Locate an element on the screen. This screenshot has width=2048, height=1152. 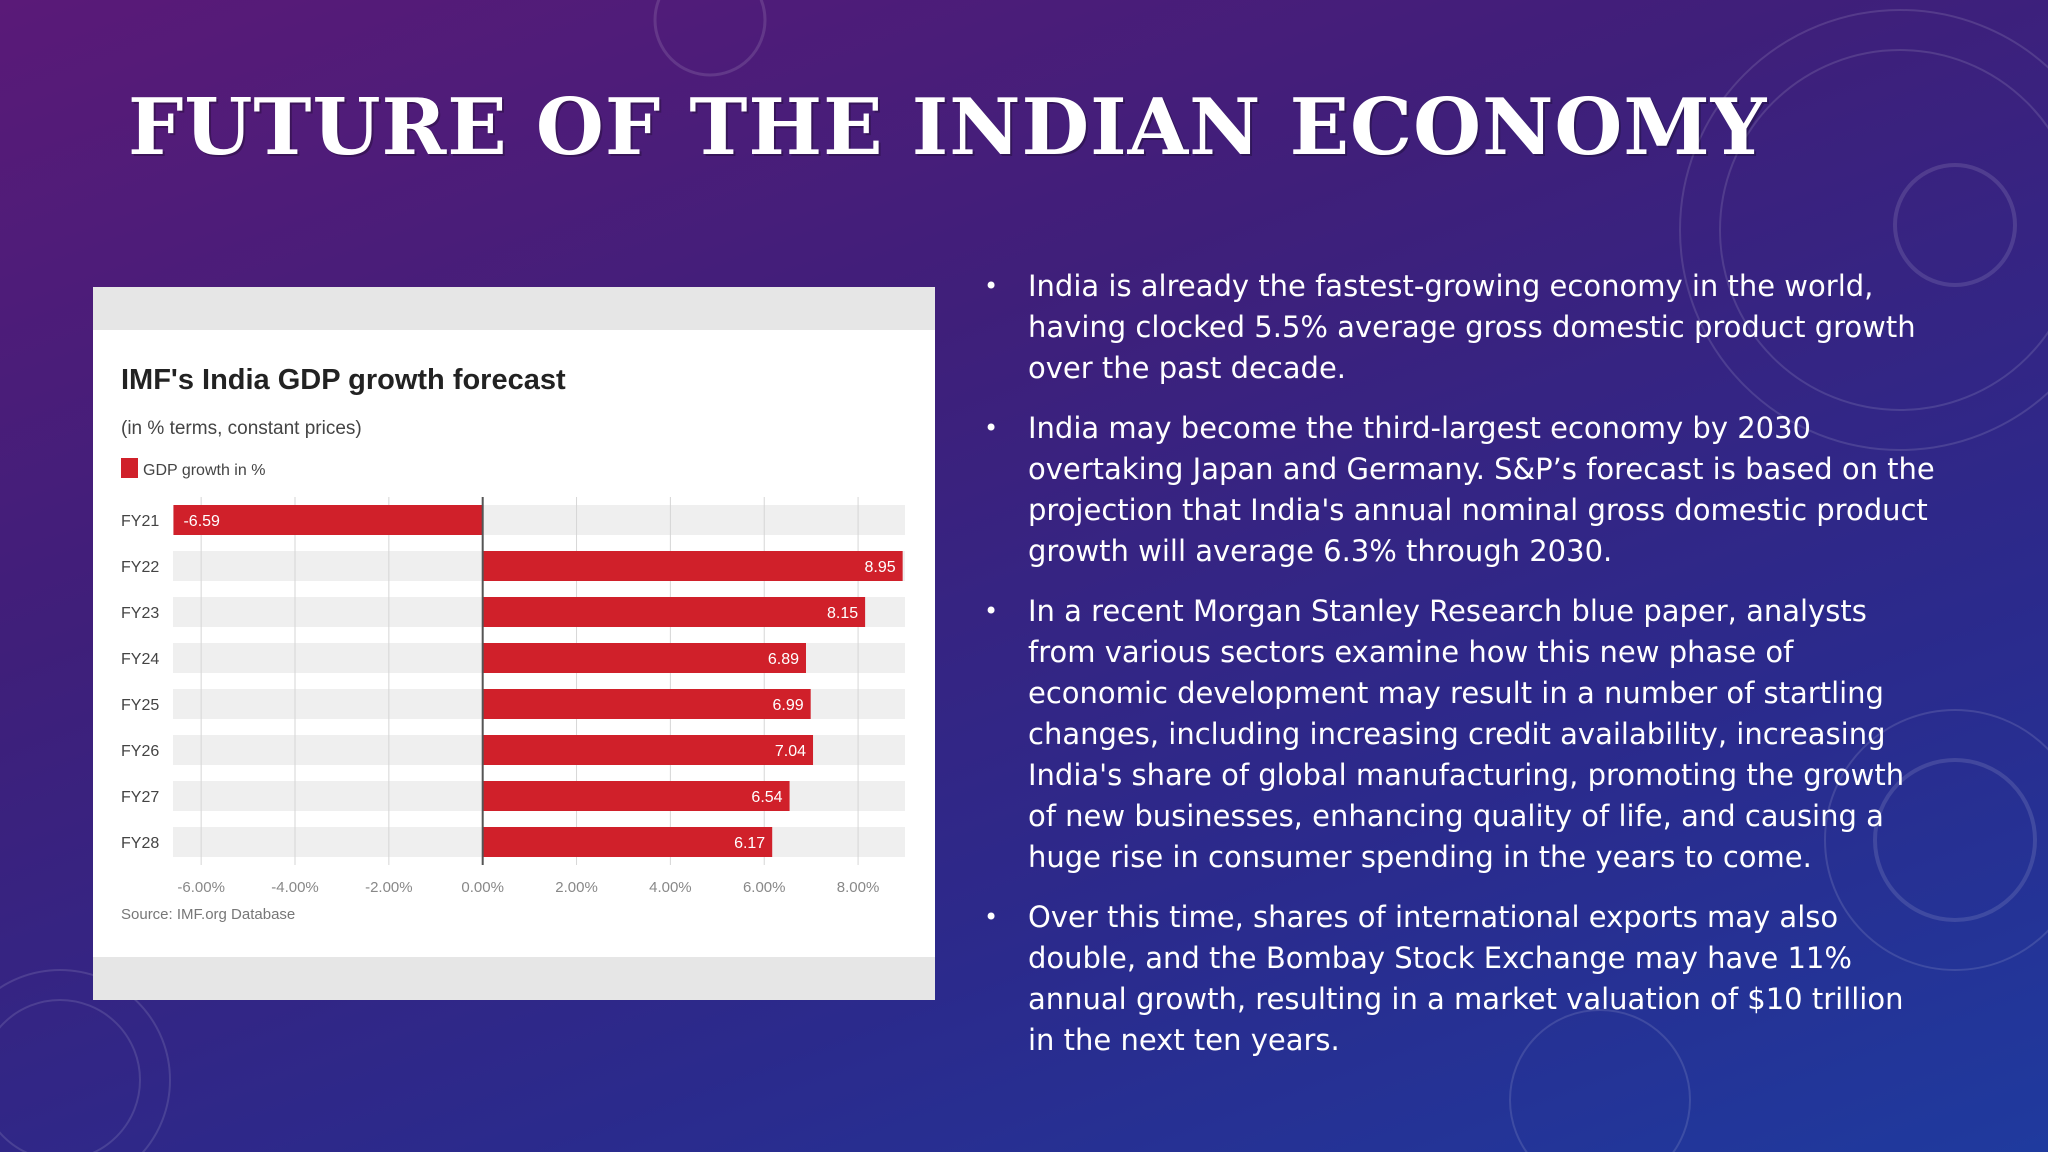
data-label: 6.99 is located at coordinates (788, 705).